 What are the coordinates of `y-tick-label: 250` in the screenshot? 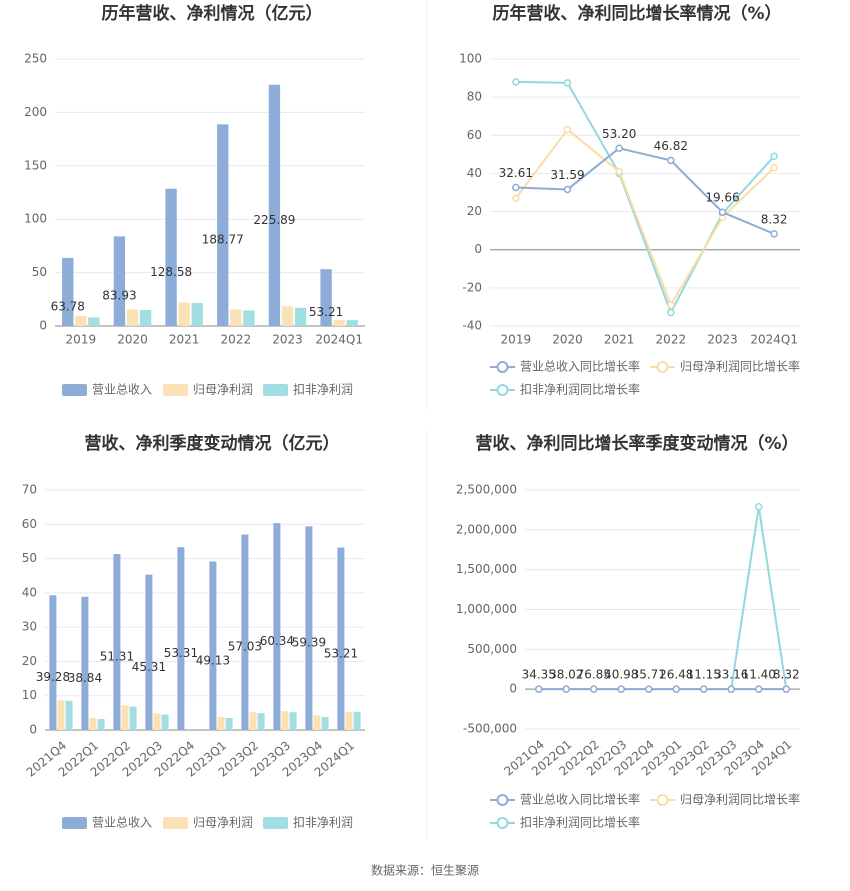 It's located at (35, 59).